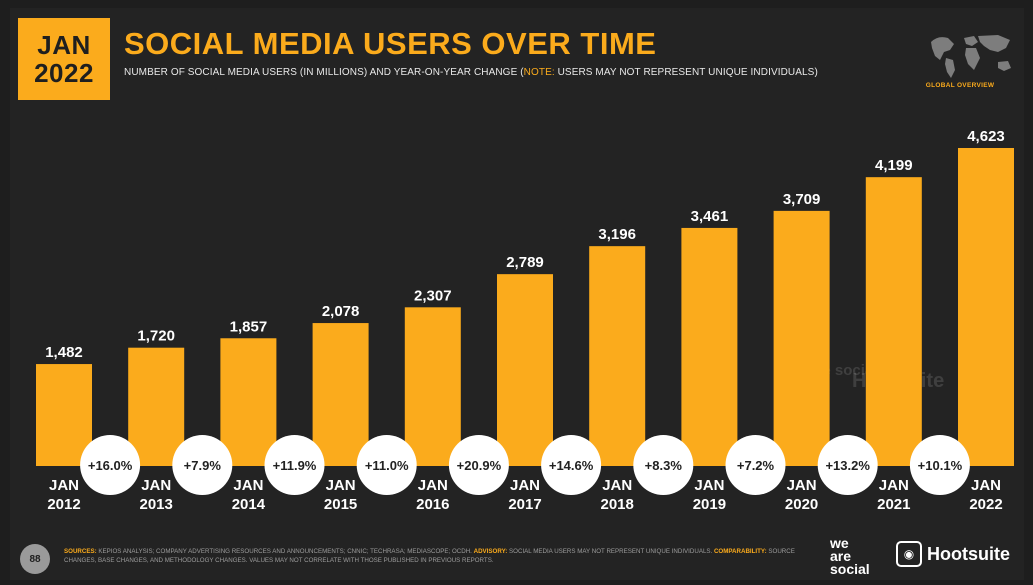  I want to click on yoy-change-label: +11.9%, so click(295, 465).